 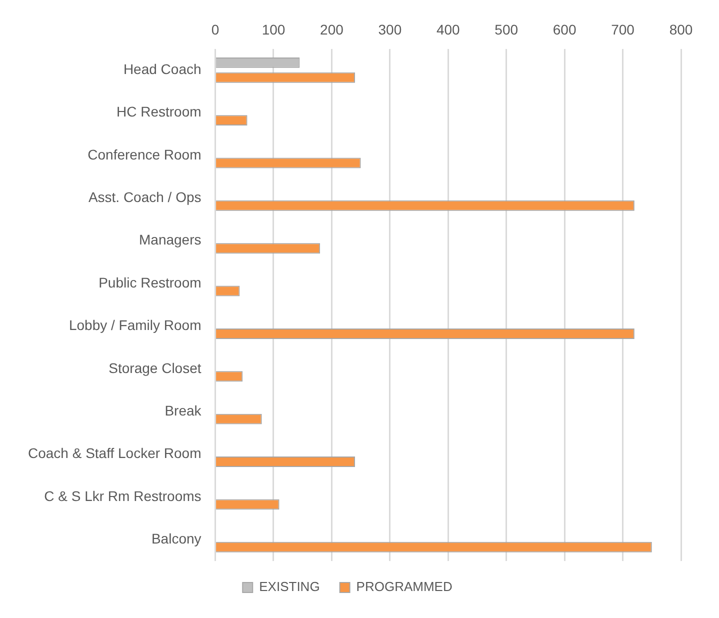 What do you see at coordinates (115, 453) in the screenshot?
I see `y-tick-label: Coach & Staff Locker Room` at bounding box center [115, 453].